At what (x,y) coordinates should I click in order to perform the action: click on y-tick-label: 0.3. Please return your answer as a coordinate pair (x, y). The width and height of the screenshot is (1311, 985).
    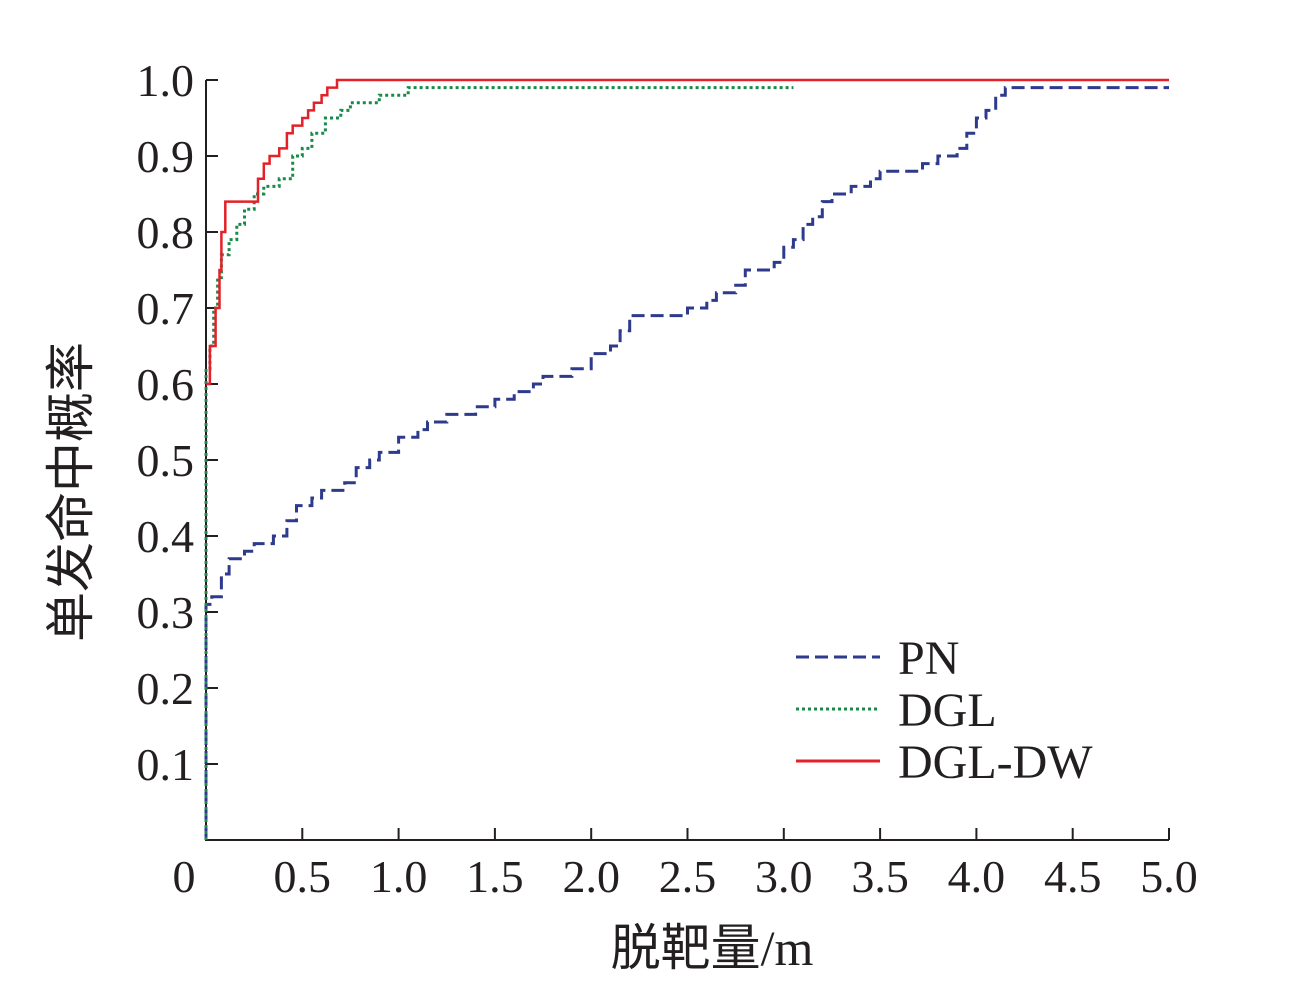
    Looking at the image, I should click on (166, 612).